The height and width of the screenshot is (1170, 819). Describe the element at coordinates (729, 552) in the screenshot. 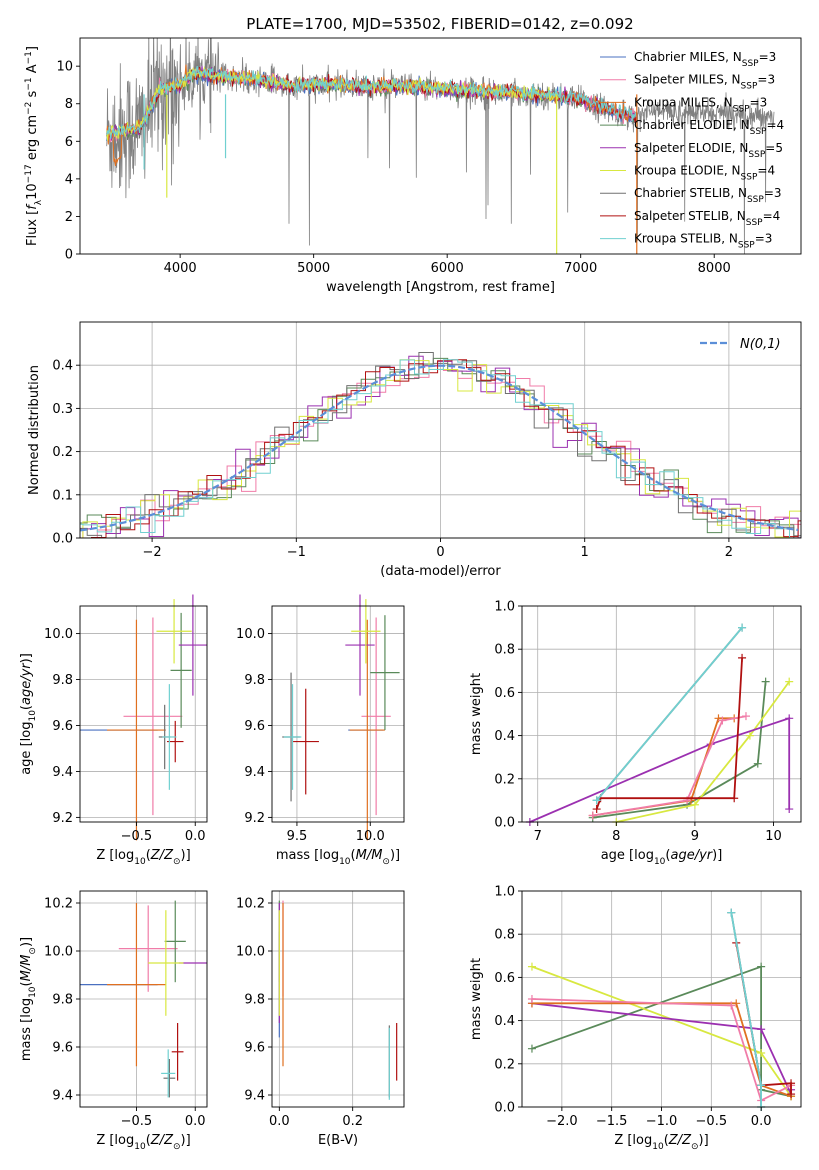

I see `x-tick-label: 2` at that location.